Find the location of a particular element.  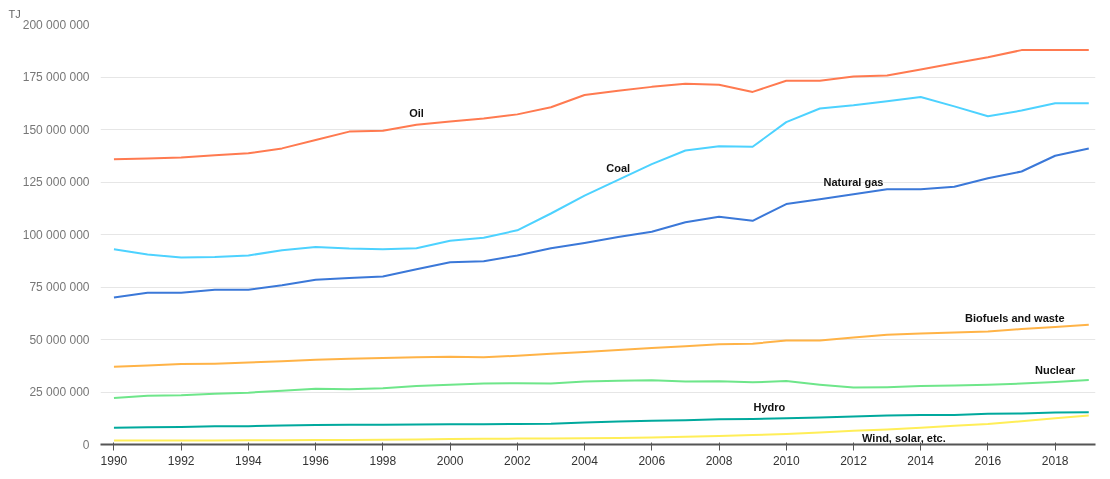

x-tick-label: 2002 is located at coordinates (517, 460).